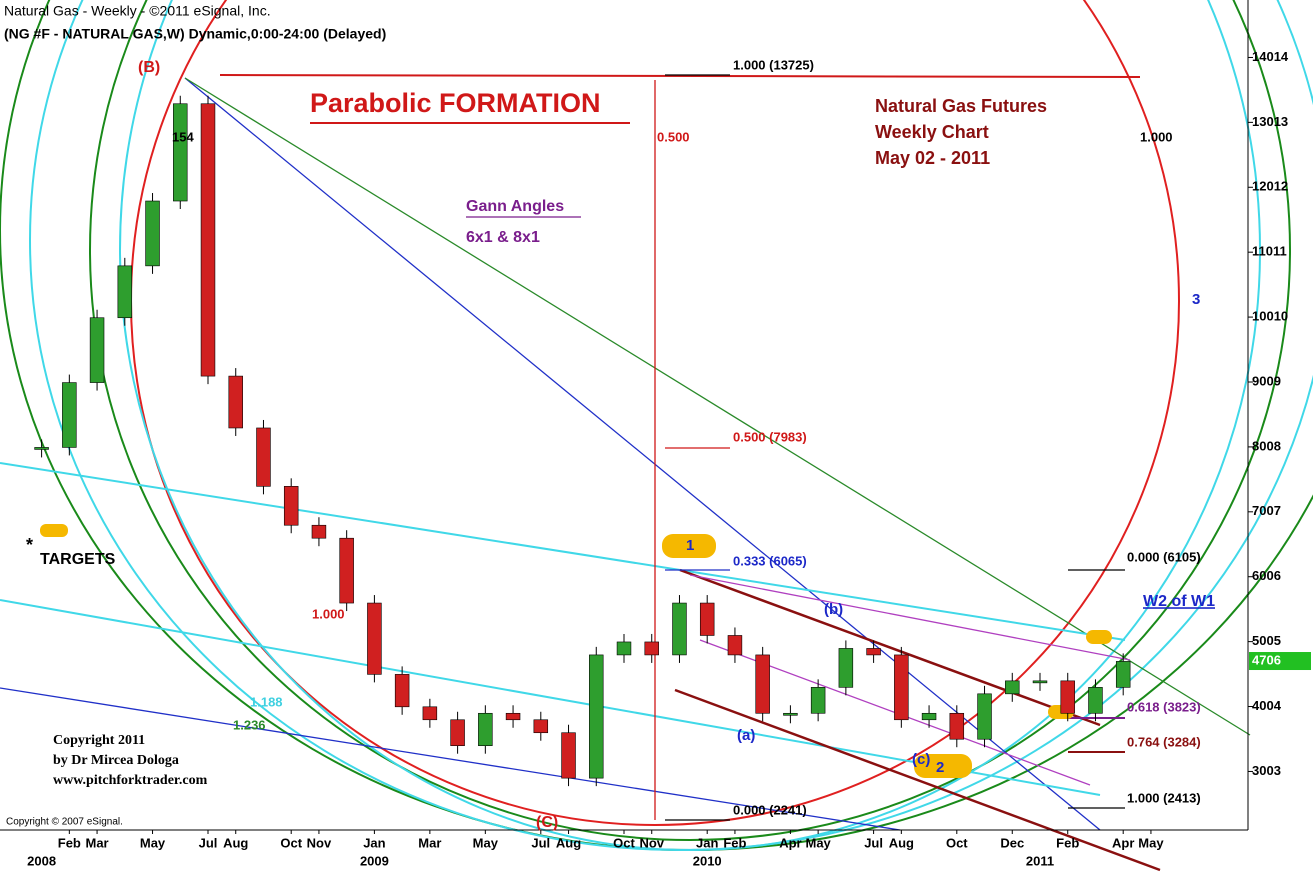  What do you see at coordinates (149, 67) in the screenshot?
I see `annotation: (B)` at bounding box center [149, 67].